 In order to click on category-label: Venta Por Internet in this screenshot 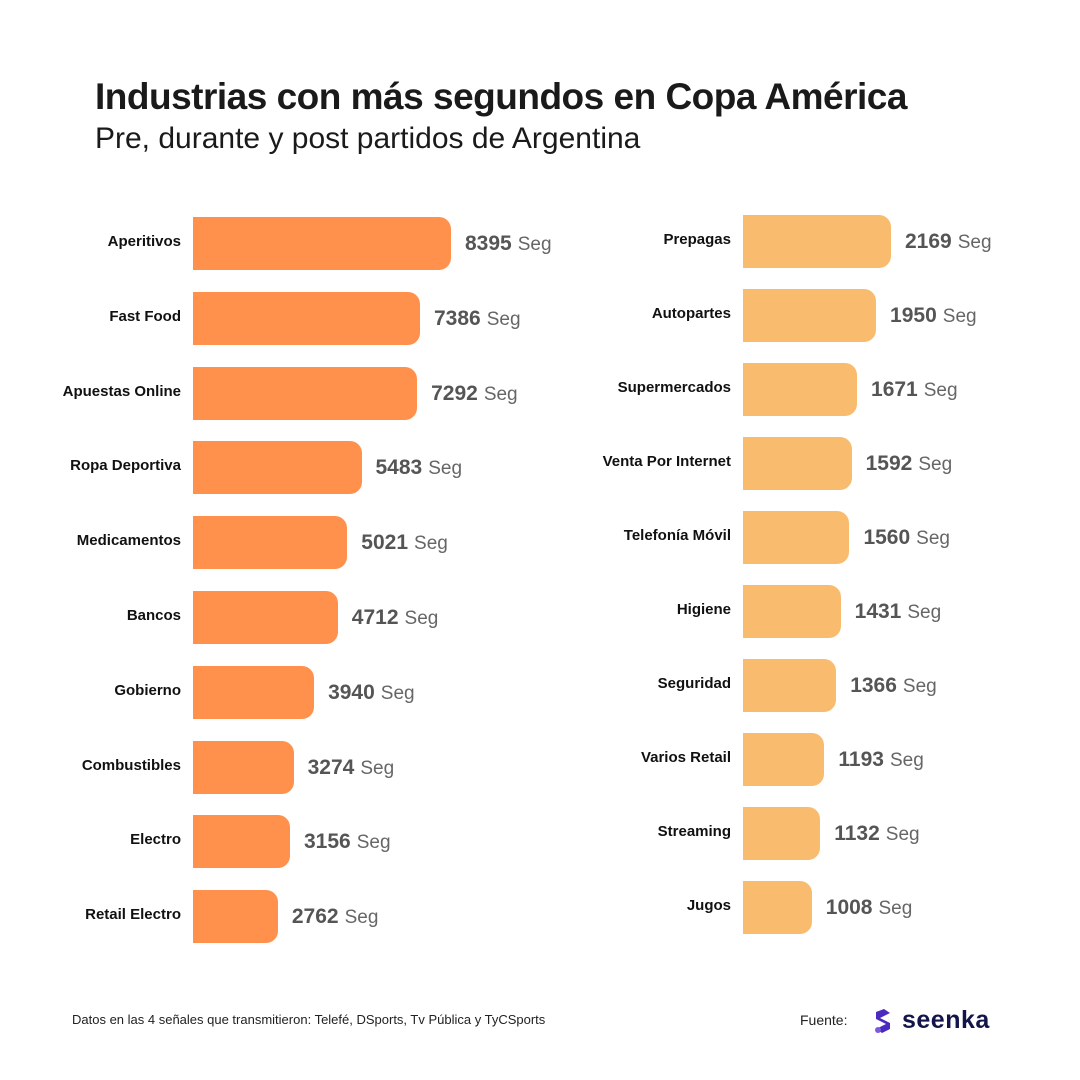, I will do `click(666, 461)`.